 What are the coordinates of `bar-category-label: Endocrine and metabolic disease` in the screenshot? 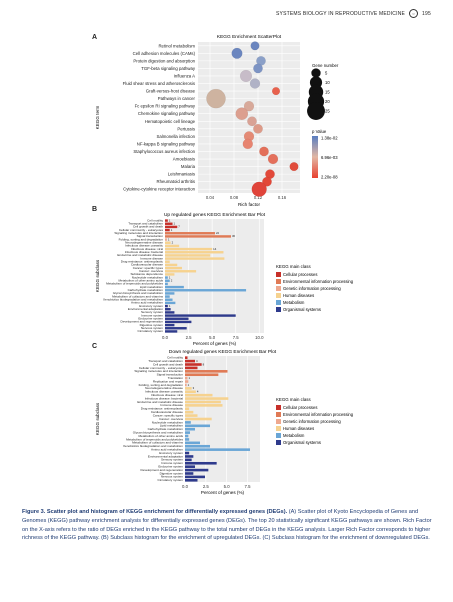 It's located at (140, 255).